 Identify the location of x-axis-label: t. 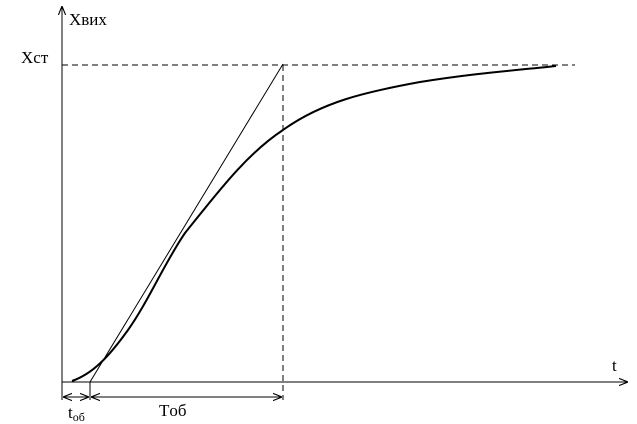
(614, 365).